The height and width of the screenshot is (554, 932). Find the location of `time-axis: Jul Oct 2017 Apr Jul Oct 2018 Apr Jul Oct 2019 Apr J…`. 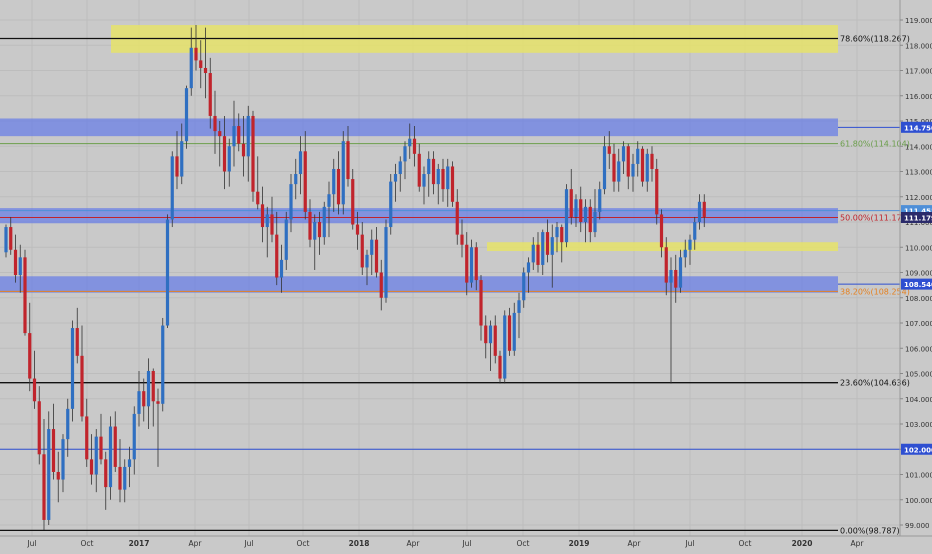

time-axis: Jul Oct 2017 Apr Jul Oct 2018 Apr Jul Oct 2019 Apr J… is located at coordinates (445, 543).